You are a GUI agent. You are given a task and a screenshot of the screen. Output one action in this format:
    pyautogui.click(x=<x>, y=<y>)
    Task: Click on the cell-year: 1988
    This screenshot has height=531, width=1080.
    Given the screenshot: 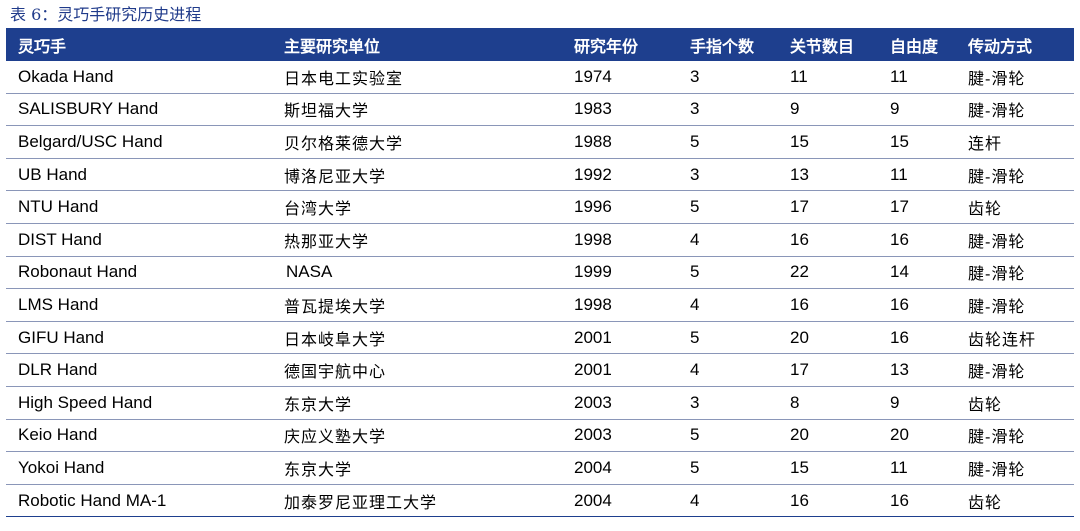 What is the action you would take?
    pyautogui.click(x=620, y=142)
    